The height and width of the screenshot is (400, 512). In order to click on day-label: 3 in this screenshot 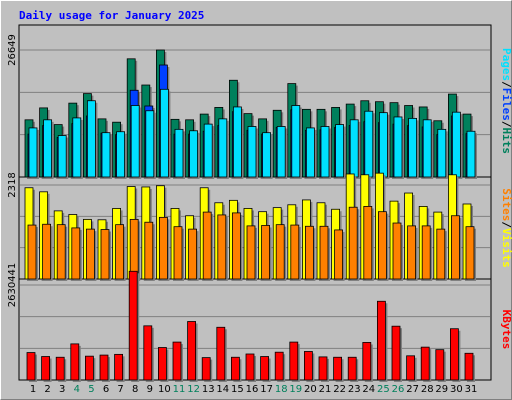, I will do `click(62, 389)`.